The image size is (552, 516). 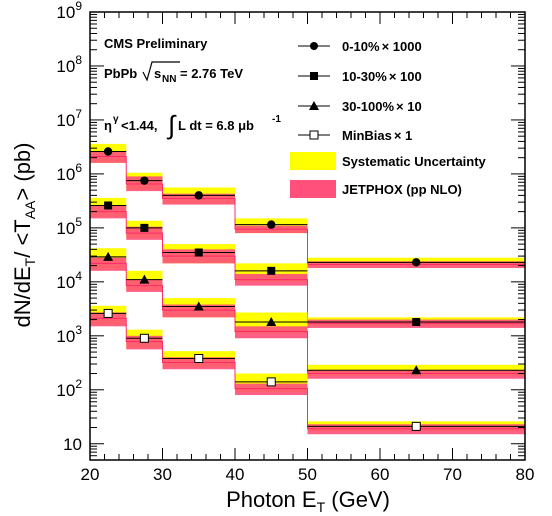 What do you see at coordinates (69, 280) in the screenshot?
I see `y-tick-label: 10⁴` at bounding box center [69, 280].